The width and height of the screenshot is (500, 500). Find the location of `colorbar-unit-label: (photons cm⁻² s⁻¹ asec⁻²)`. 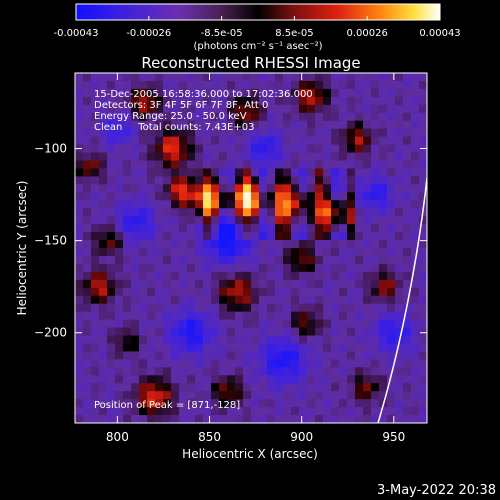

colorbar-unit-label: (photons cm⁻² s⁻¹ asec⁻²) is located at coordinates (257, 46).